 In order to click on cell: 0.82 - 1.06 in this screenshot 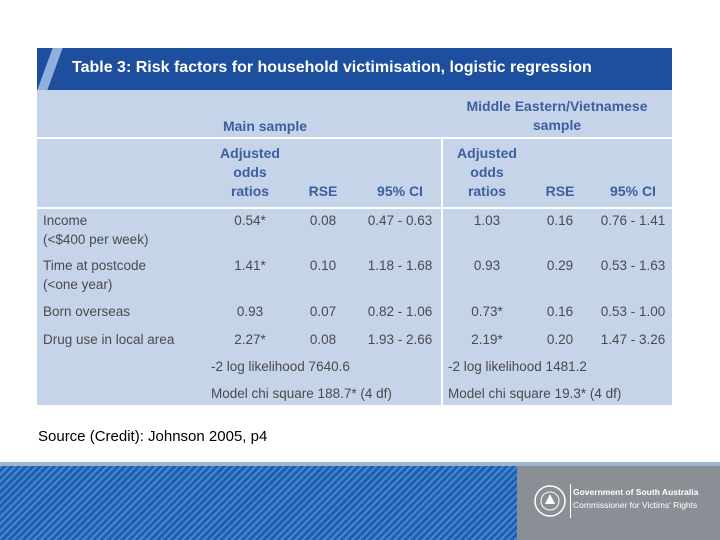, I will do `click(400, 311)`.